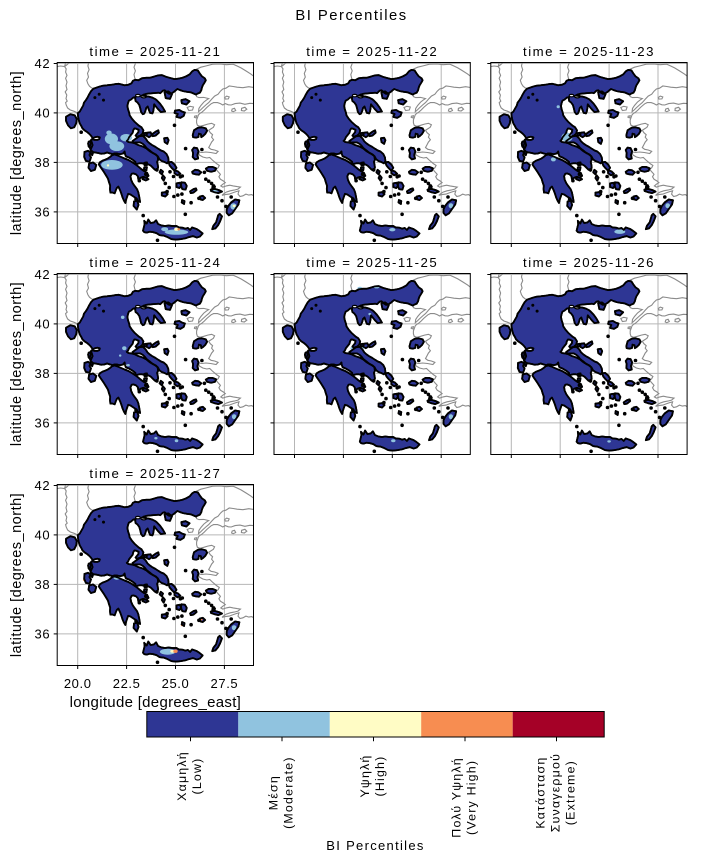 The width and height of the screenshot is (703, 862). I want to click on svg-text: time = 2025-11-24, so click(155, 262).